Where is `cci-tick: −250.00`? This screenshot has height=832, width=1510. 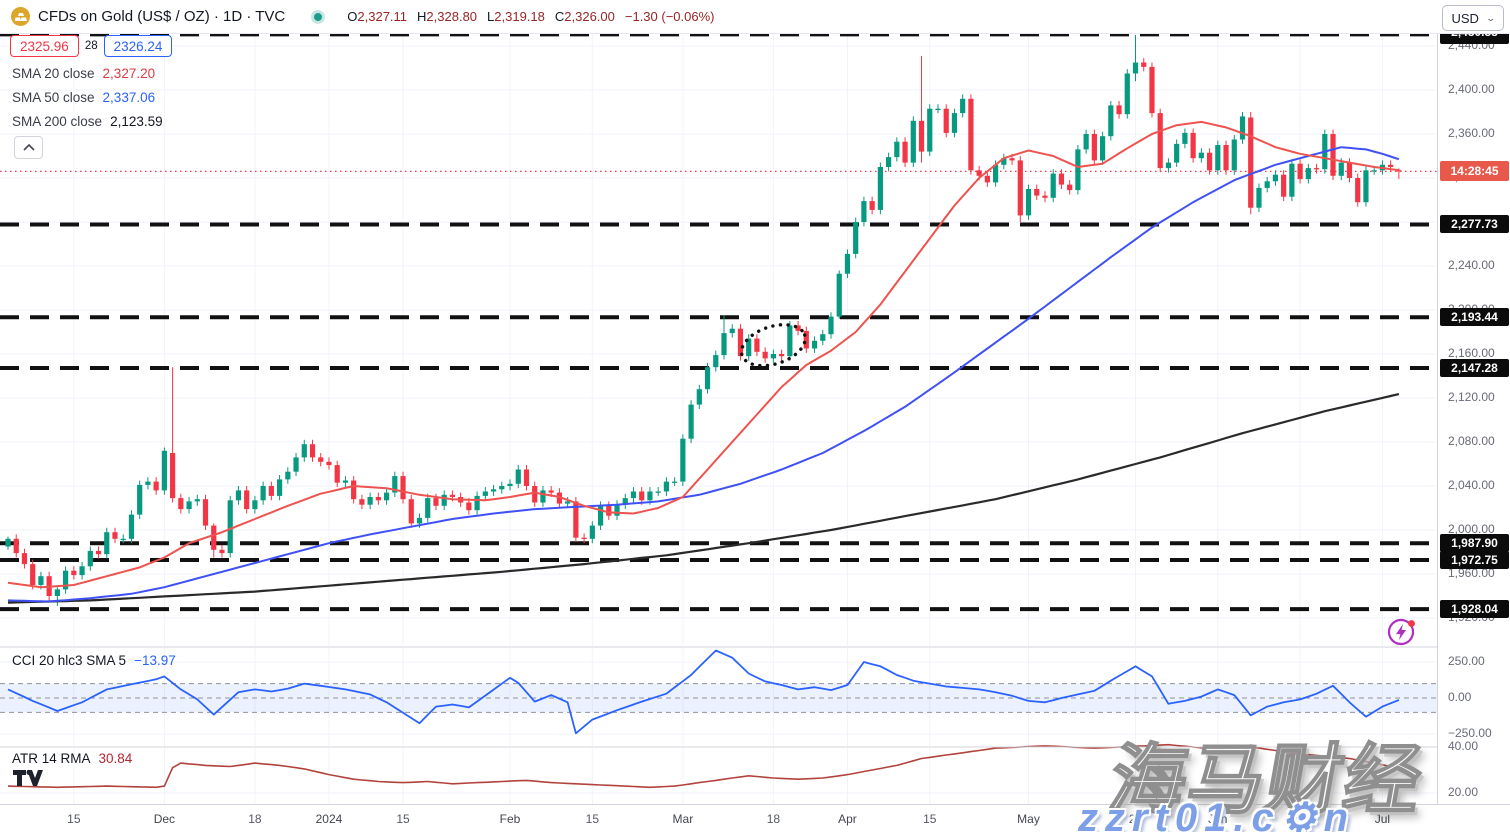
cci-tick: −250.00 is located at coordinates (1470, 733).